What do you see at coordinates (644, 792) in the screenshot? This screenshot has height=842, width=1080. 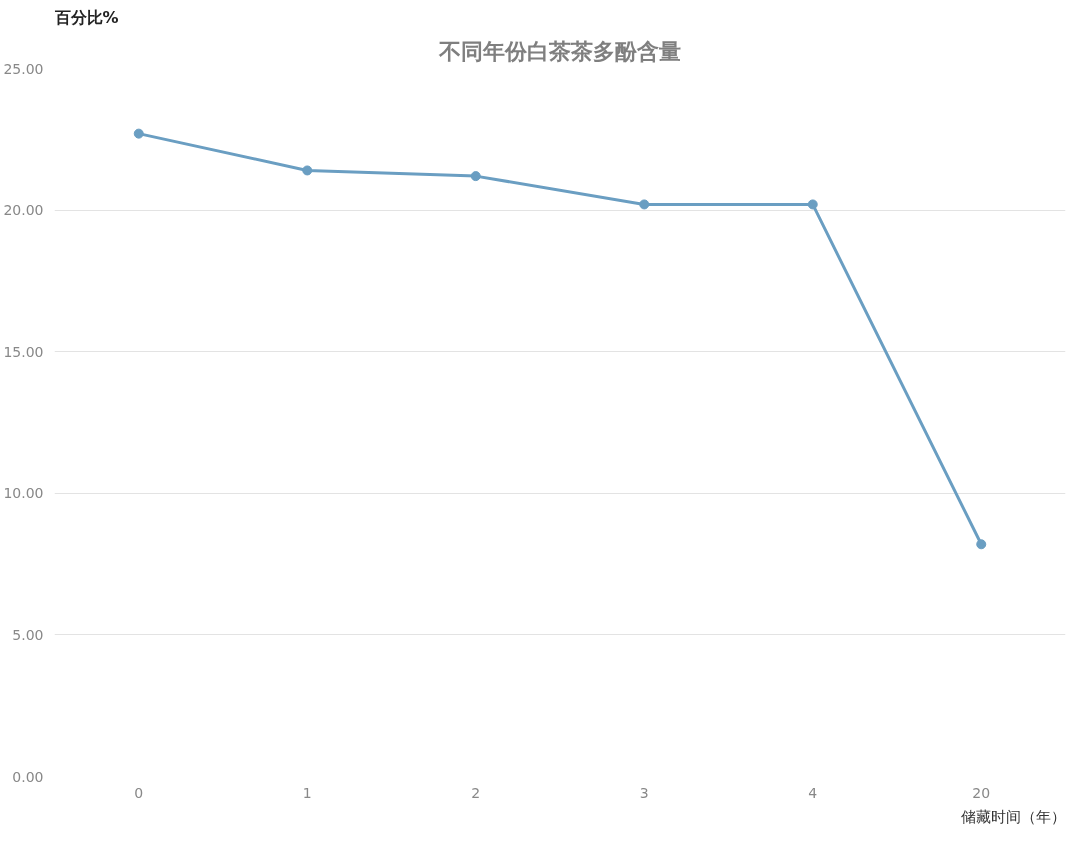 I see `x-tick-label: 3` at bounding box center [644, 792].